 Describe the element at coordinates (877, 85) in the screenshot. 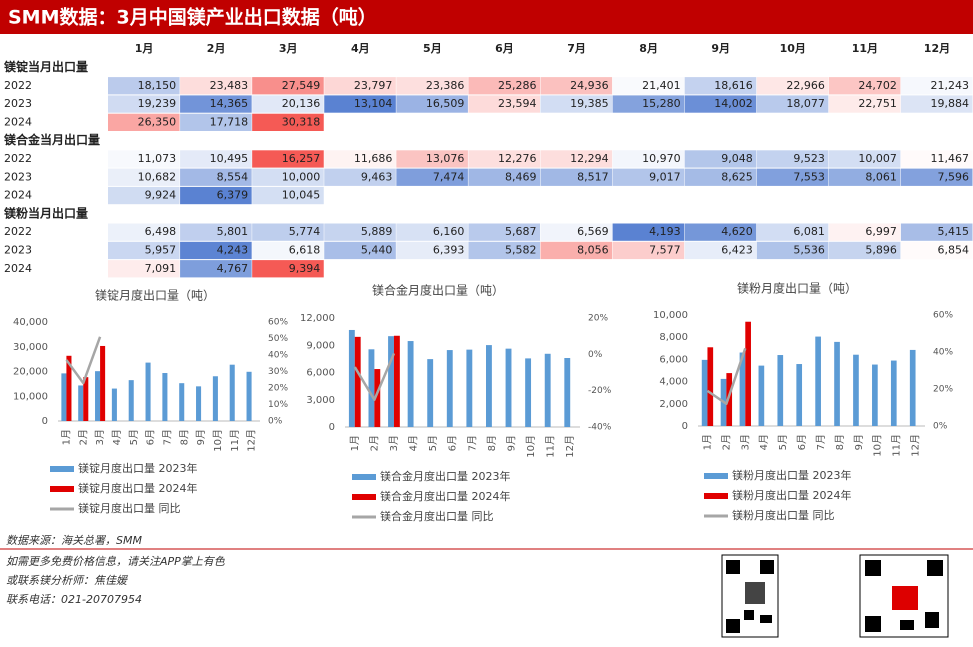

I see `cell-value: 24,702` at that location.